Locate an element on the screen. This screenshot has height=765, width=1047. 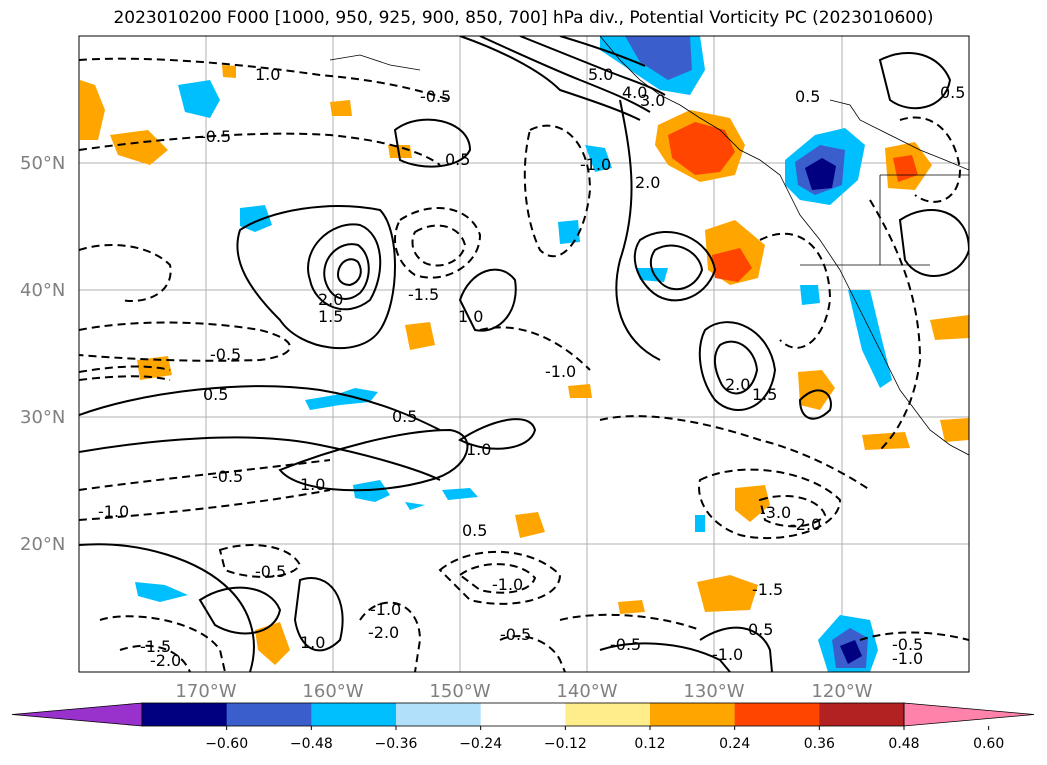
lon-label: 150°W is located at coordinates (459, 691).